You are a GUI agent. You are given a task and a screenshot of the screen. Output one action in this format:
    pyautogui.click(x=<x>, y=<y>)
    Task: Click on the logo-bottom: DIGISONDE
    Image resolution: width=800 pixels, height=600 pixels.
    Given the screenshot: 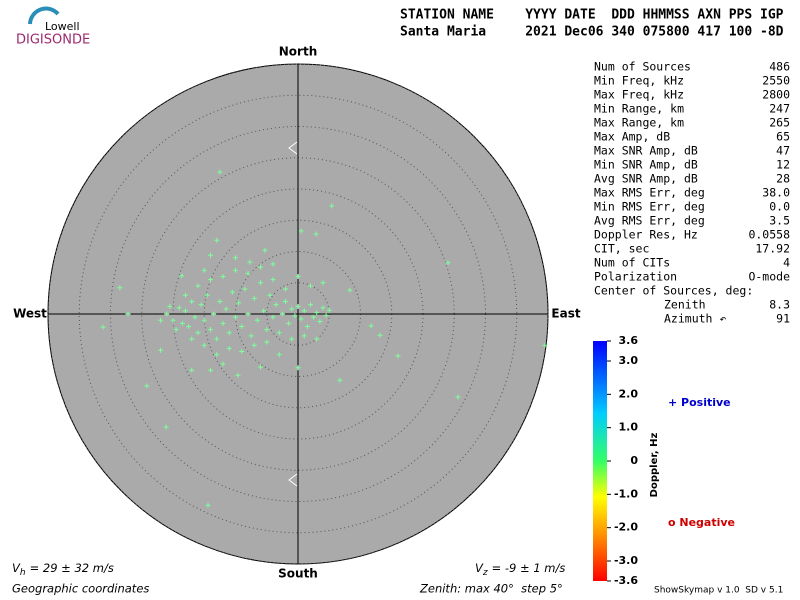 What is the action you would take?
    pyautogui.click(x=53, y=40)
    